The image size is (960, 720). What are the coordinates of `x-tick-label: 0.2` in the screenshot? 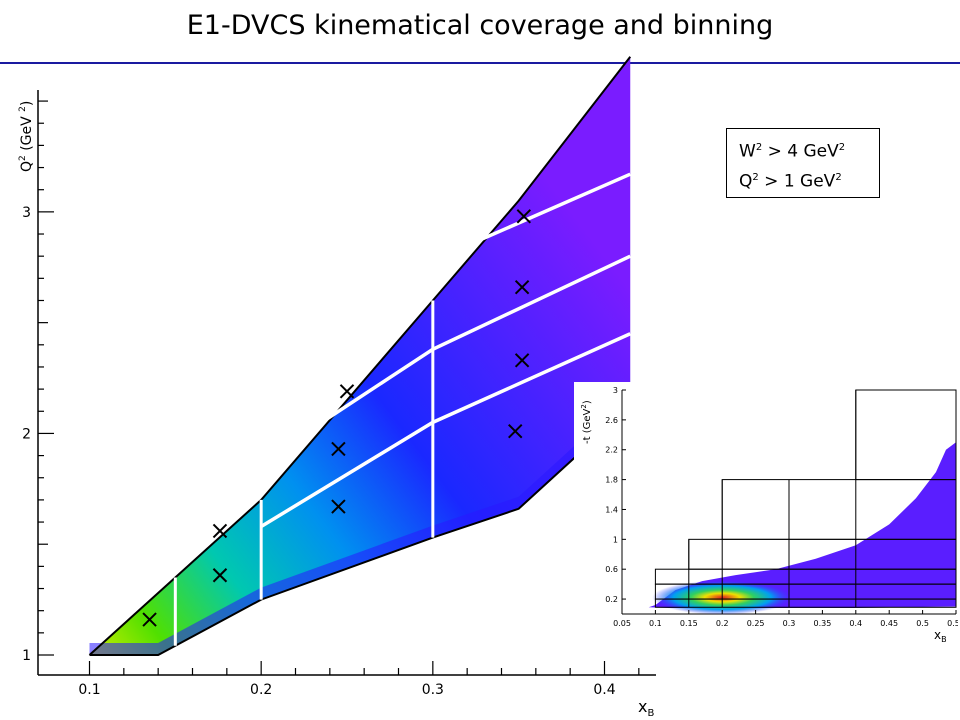 It's located at (261, 690).